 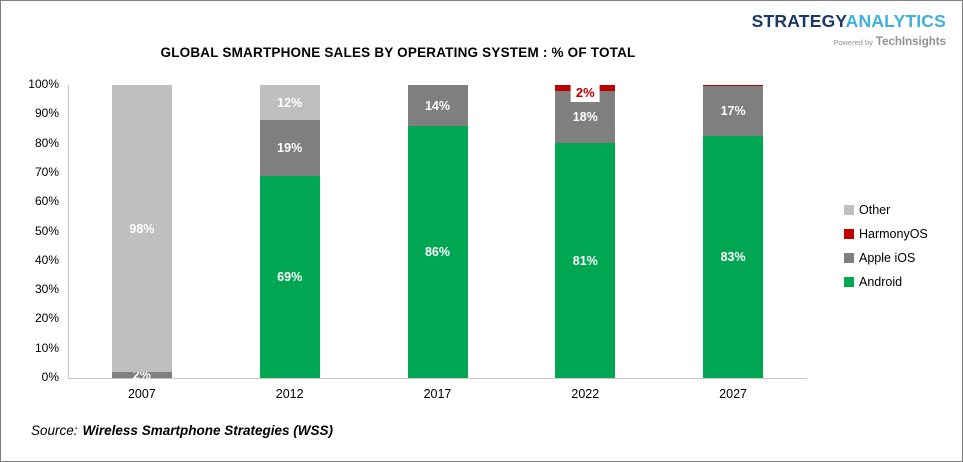 What do you see at coordinates (733, 86) in the screenshot?
I see `bar-segment-harmonyos` at bounding box center [733, 86].